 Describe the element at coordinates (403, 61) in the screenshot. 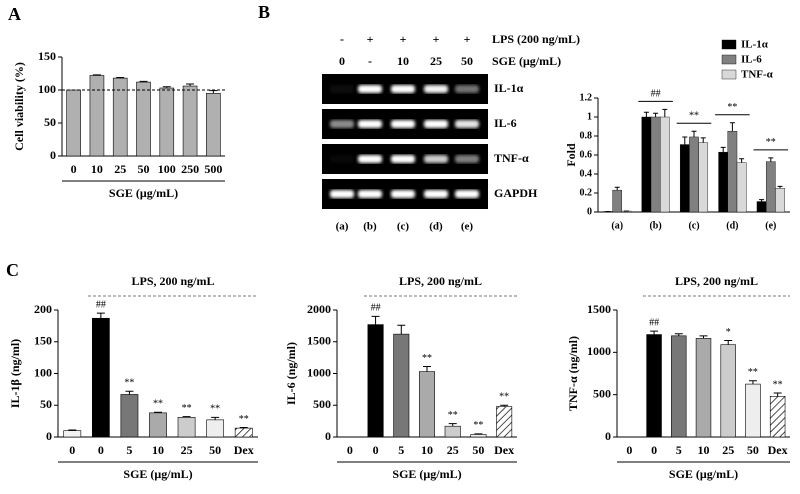

I see `sge-dose: 10` at that location.